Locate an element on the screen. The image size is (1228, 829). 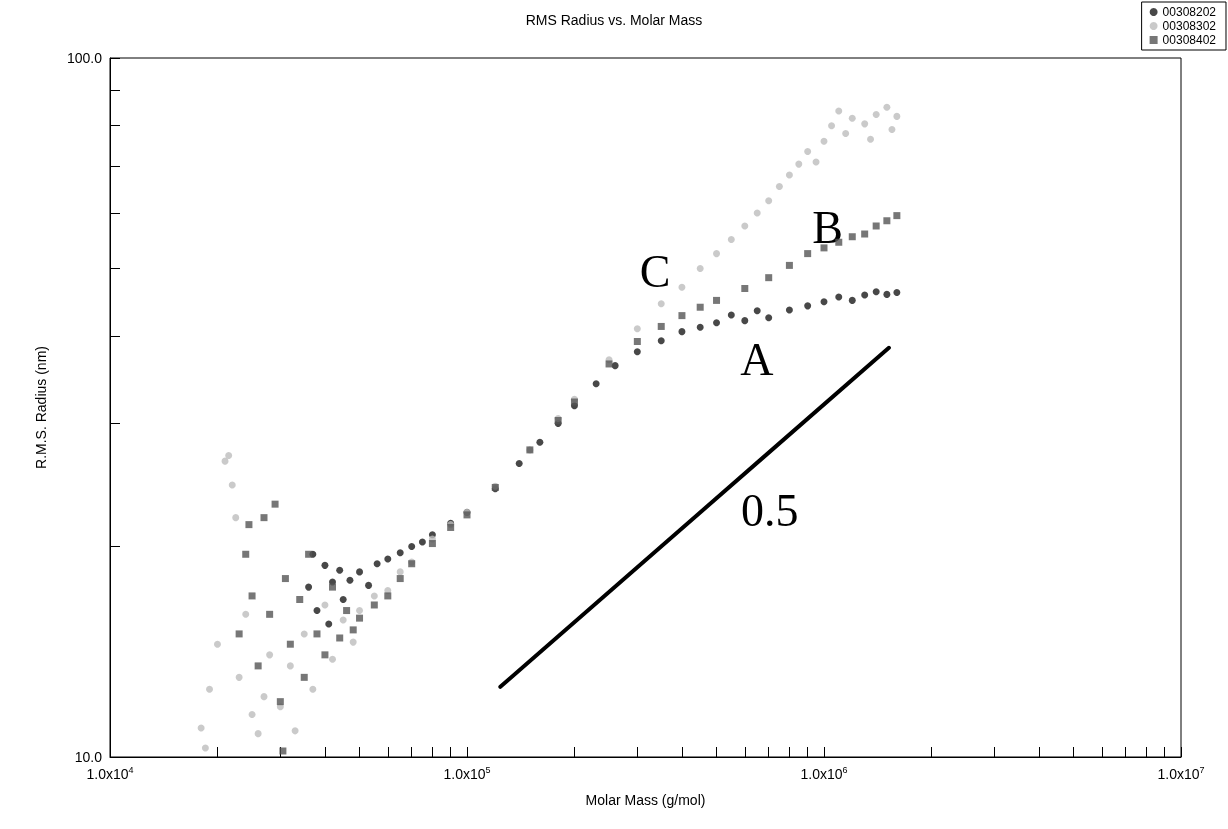
y-axis-title: R.M.S. Radius (nm) is located at coordinates (41, 407).